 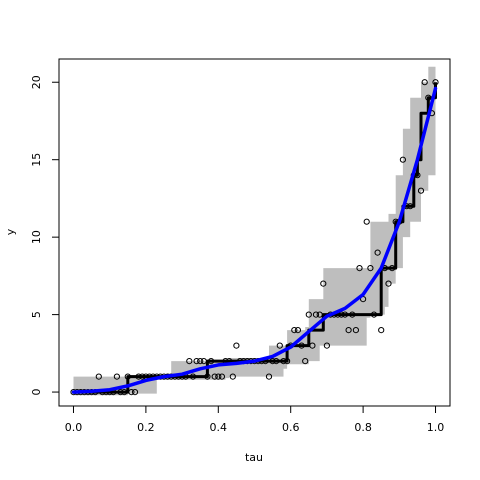 I want to click on x-tick-label: 1.0, so click(x=436, y=427).